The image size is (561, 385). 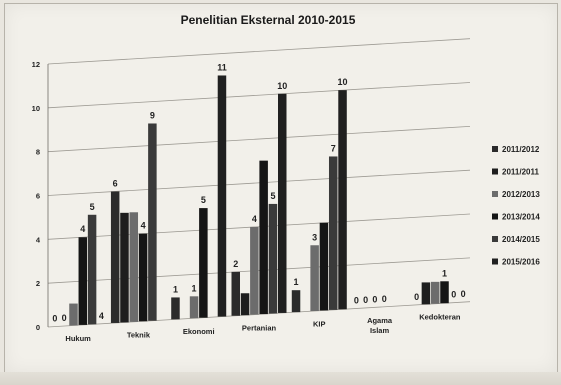 What do you see at coordinates (333, 148) in the screenshot?
I see `data-label: 7` at bounding box center [333, 148].